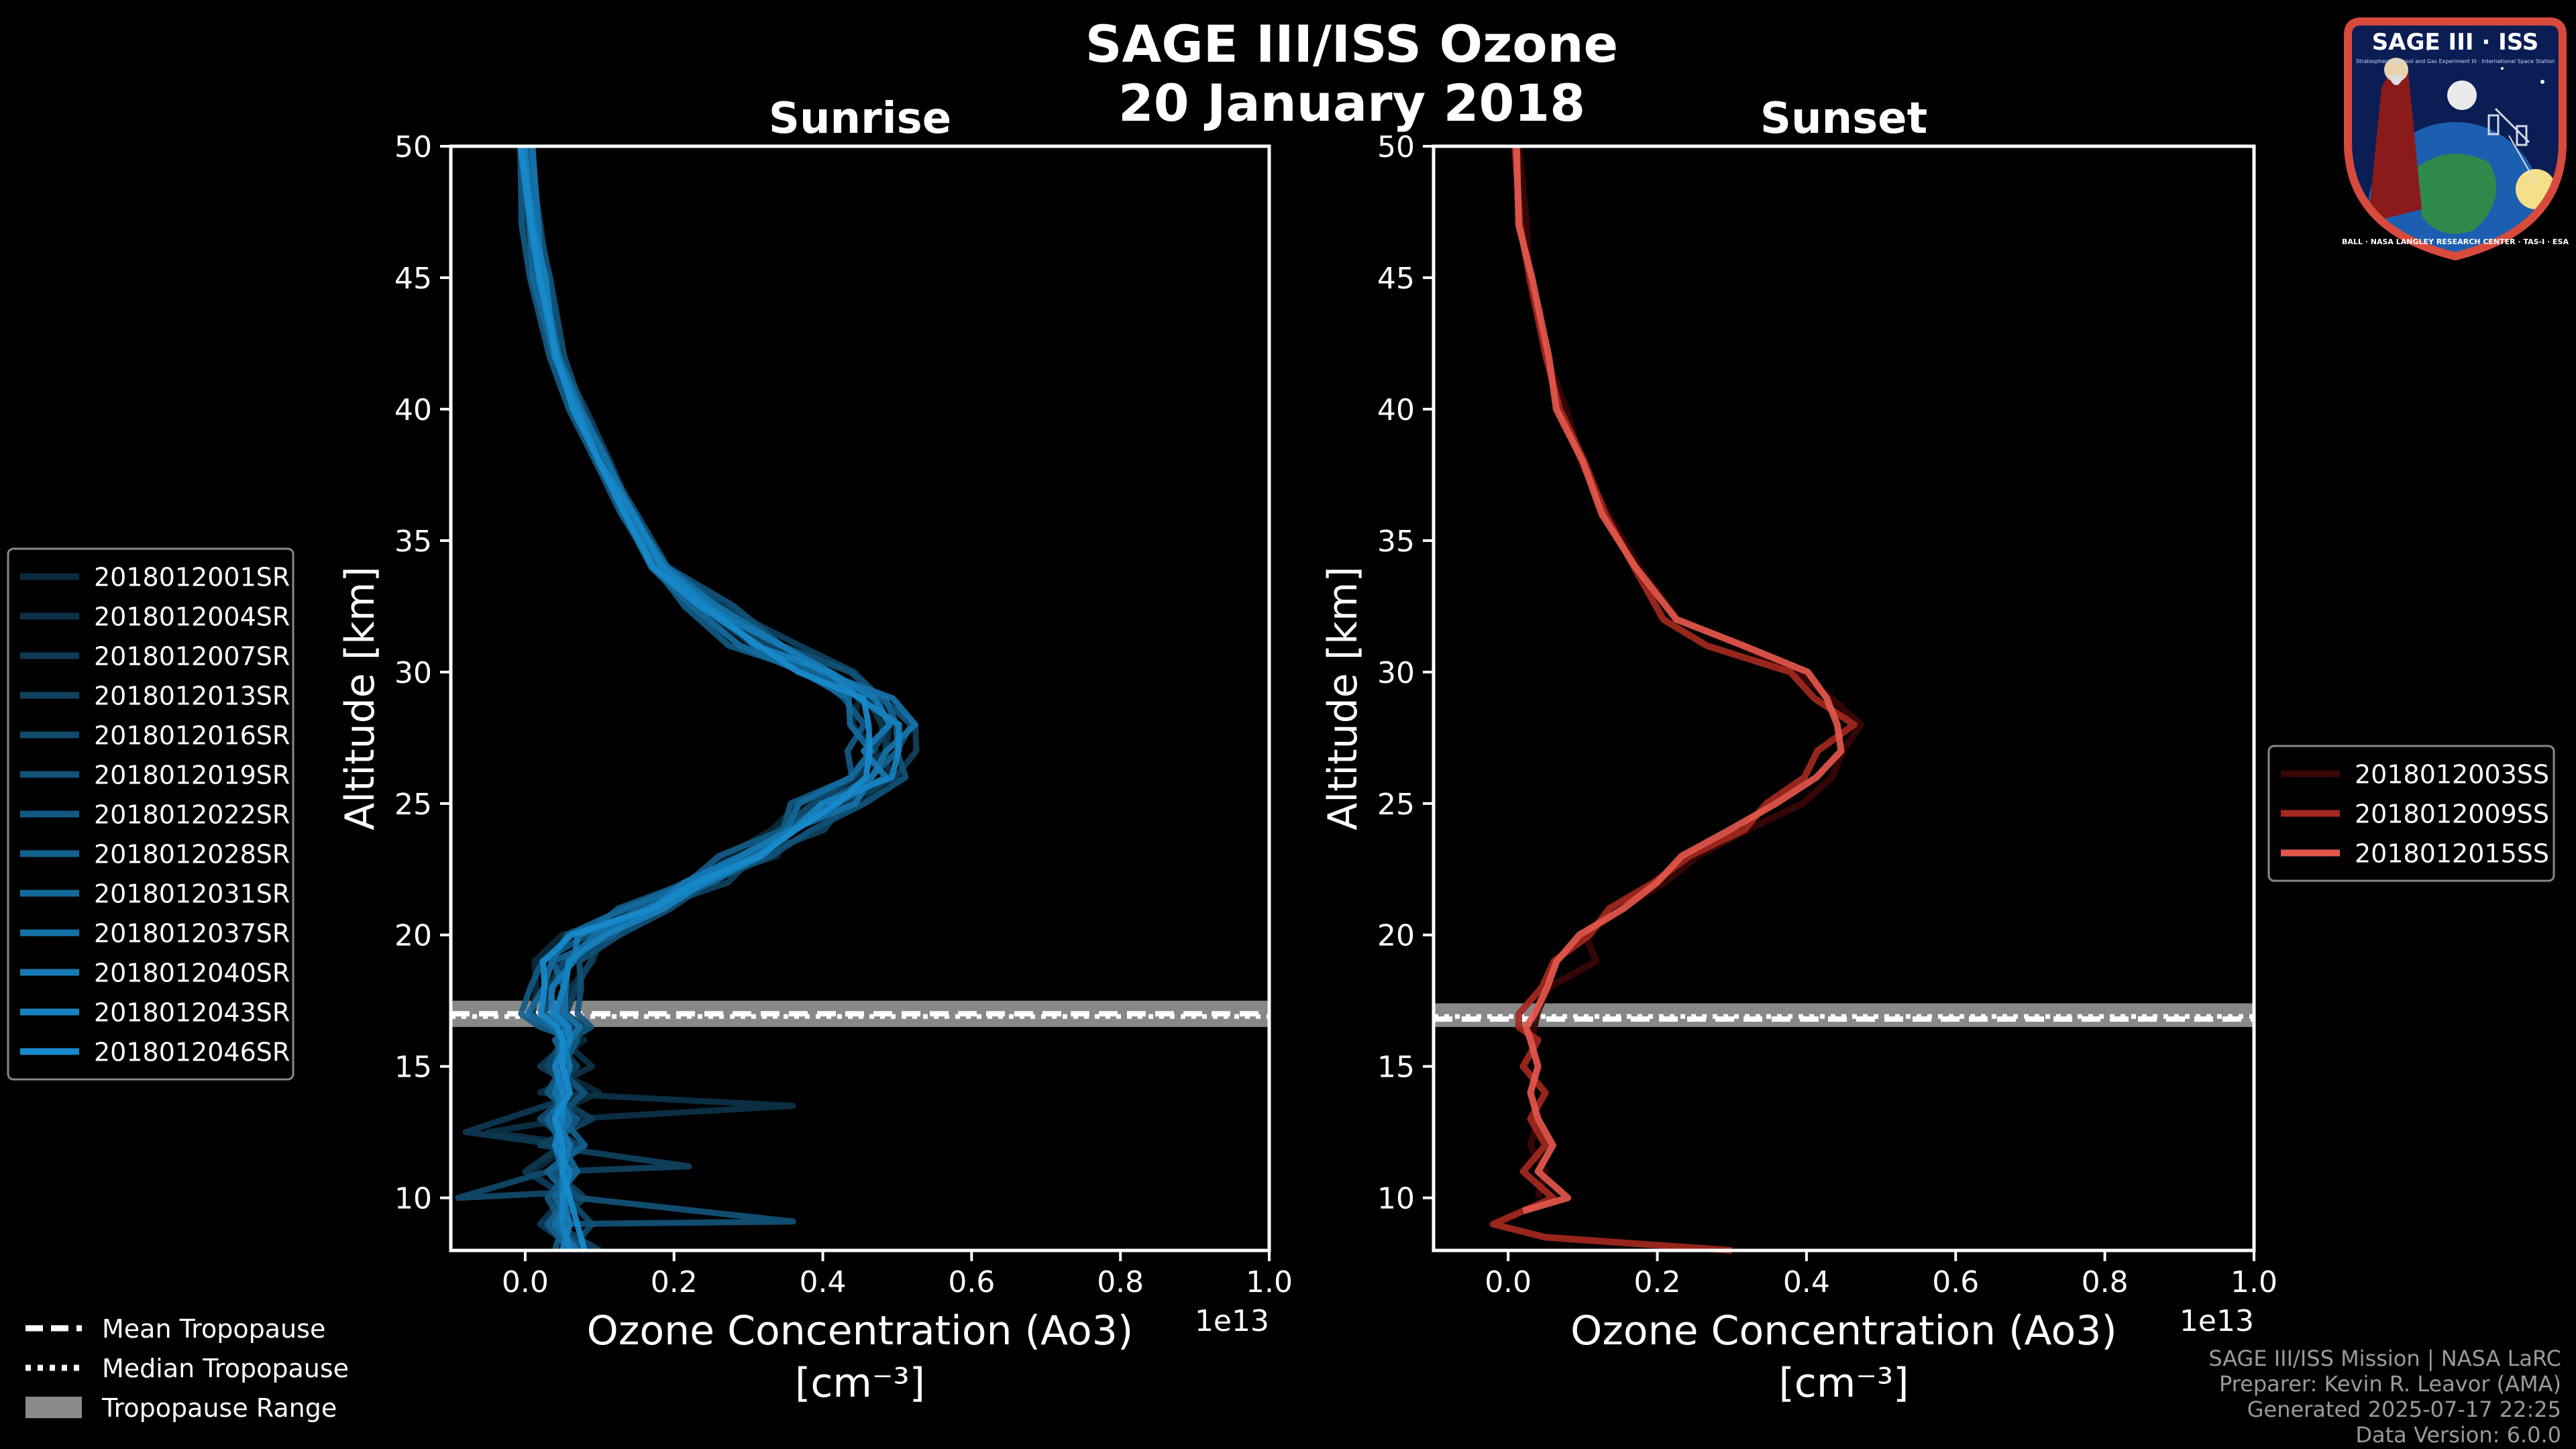 The width and height of the screenshot is (2576, 1449). Describe the element at coordinates (1396, 1199) in the screenshot. I see `sunset-ytick-label: 10` at that location.